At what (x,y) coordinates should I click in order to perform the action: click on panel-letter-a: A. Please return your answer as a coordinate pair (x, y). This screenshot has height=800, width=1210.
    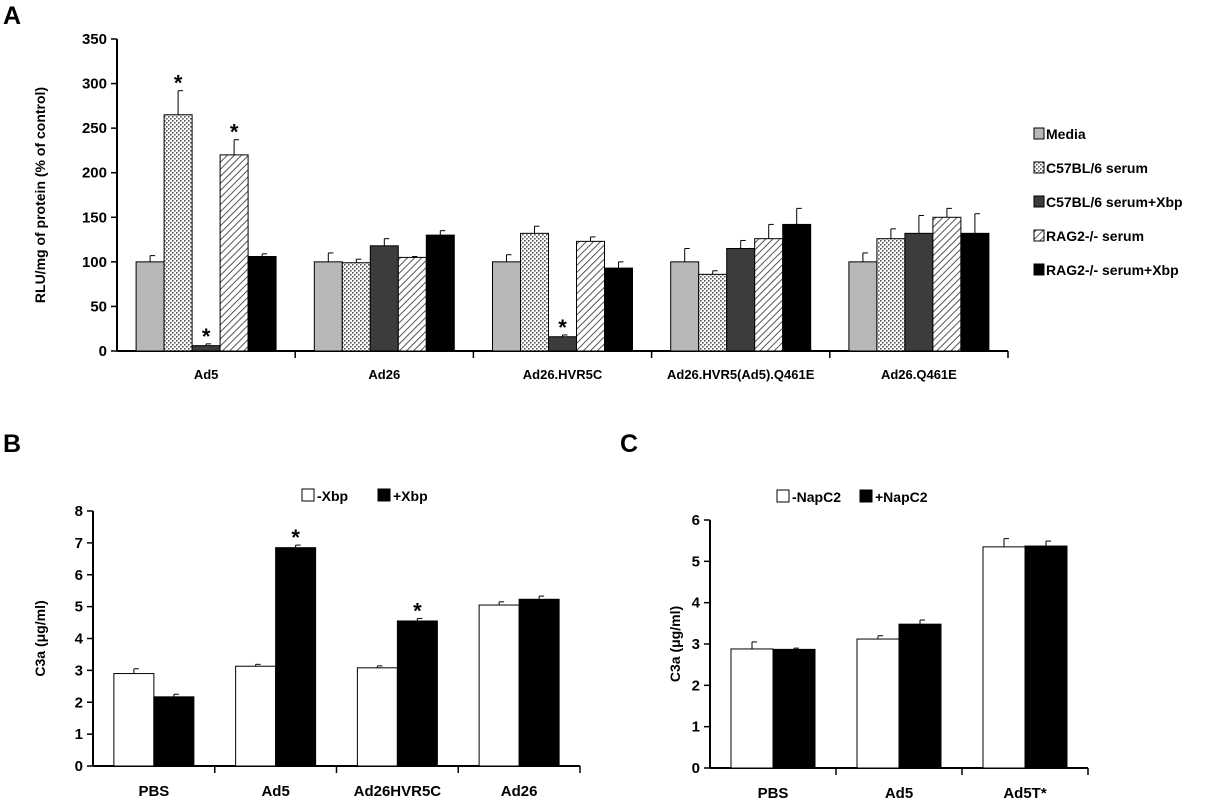
    Looking at the image, I should click on (12, 16).